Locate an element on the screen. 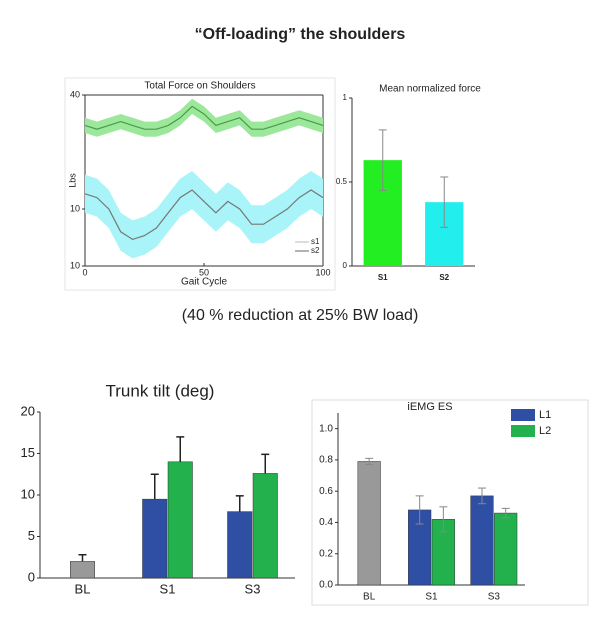 The image size is (600, 629). y-tick-label: 40 is located at coordinates (75, 94).